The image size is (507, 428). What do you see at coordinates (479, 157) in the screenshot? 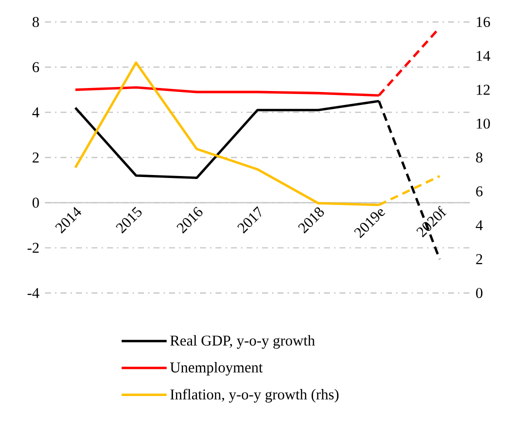
I see `y2-tick-label: 8` at bounding box center [479, 157].